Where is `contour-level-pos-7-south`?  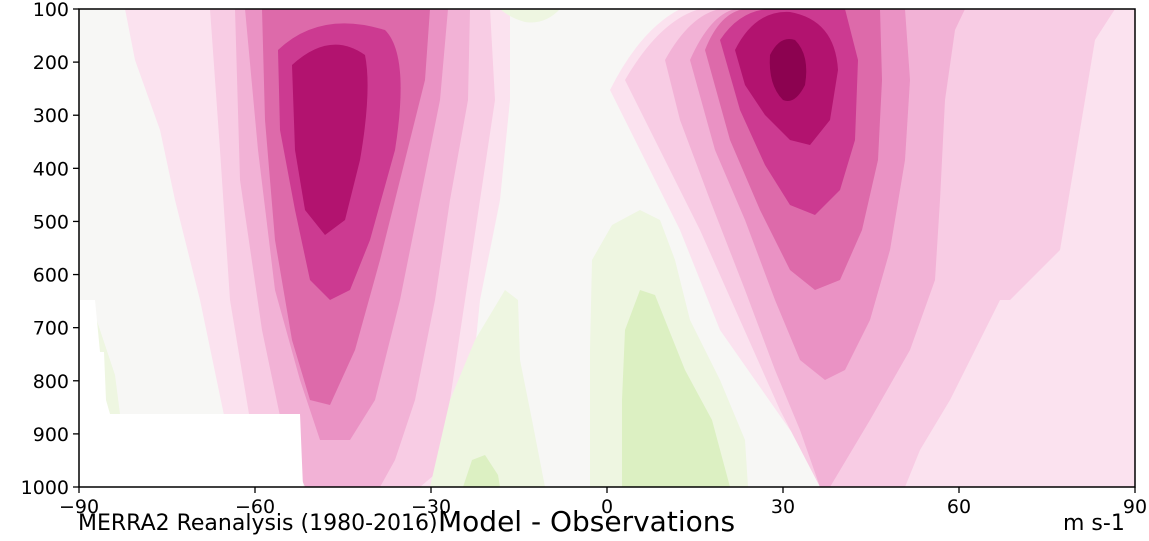
contour-level-pos-7-south is located at coordinates (330, 139).